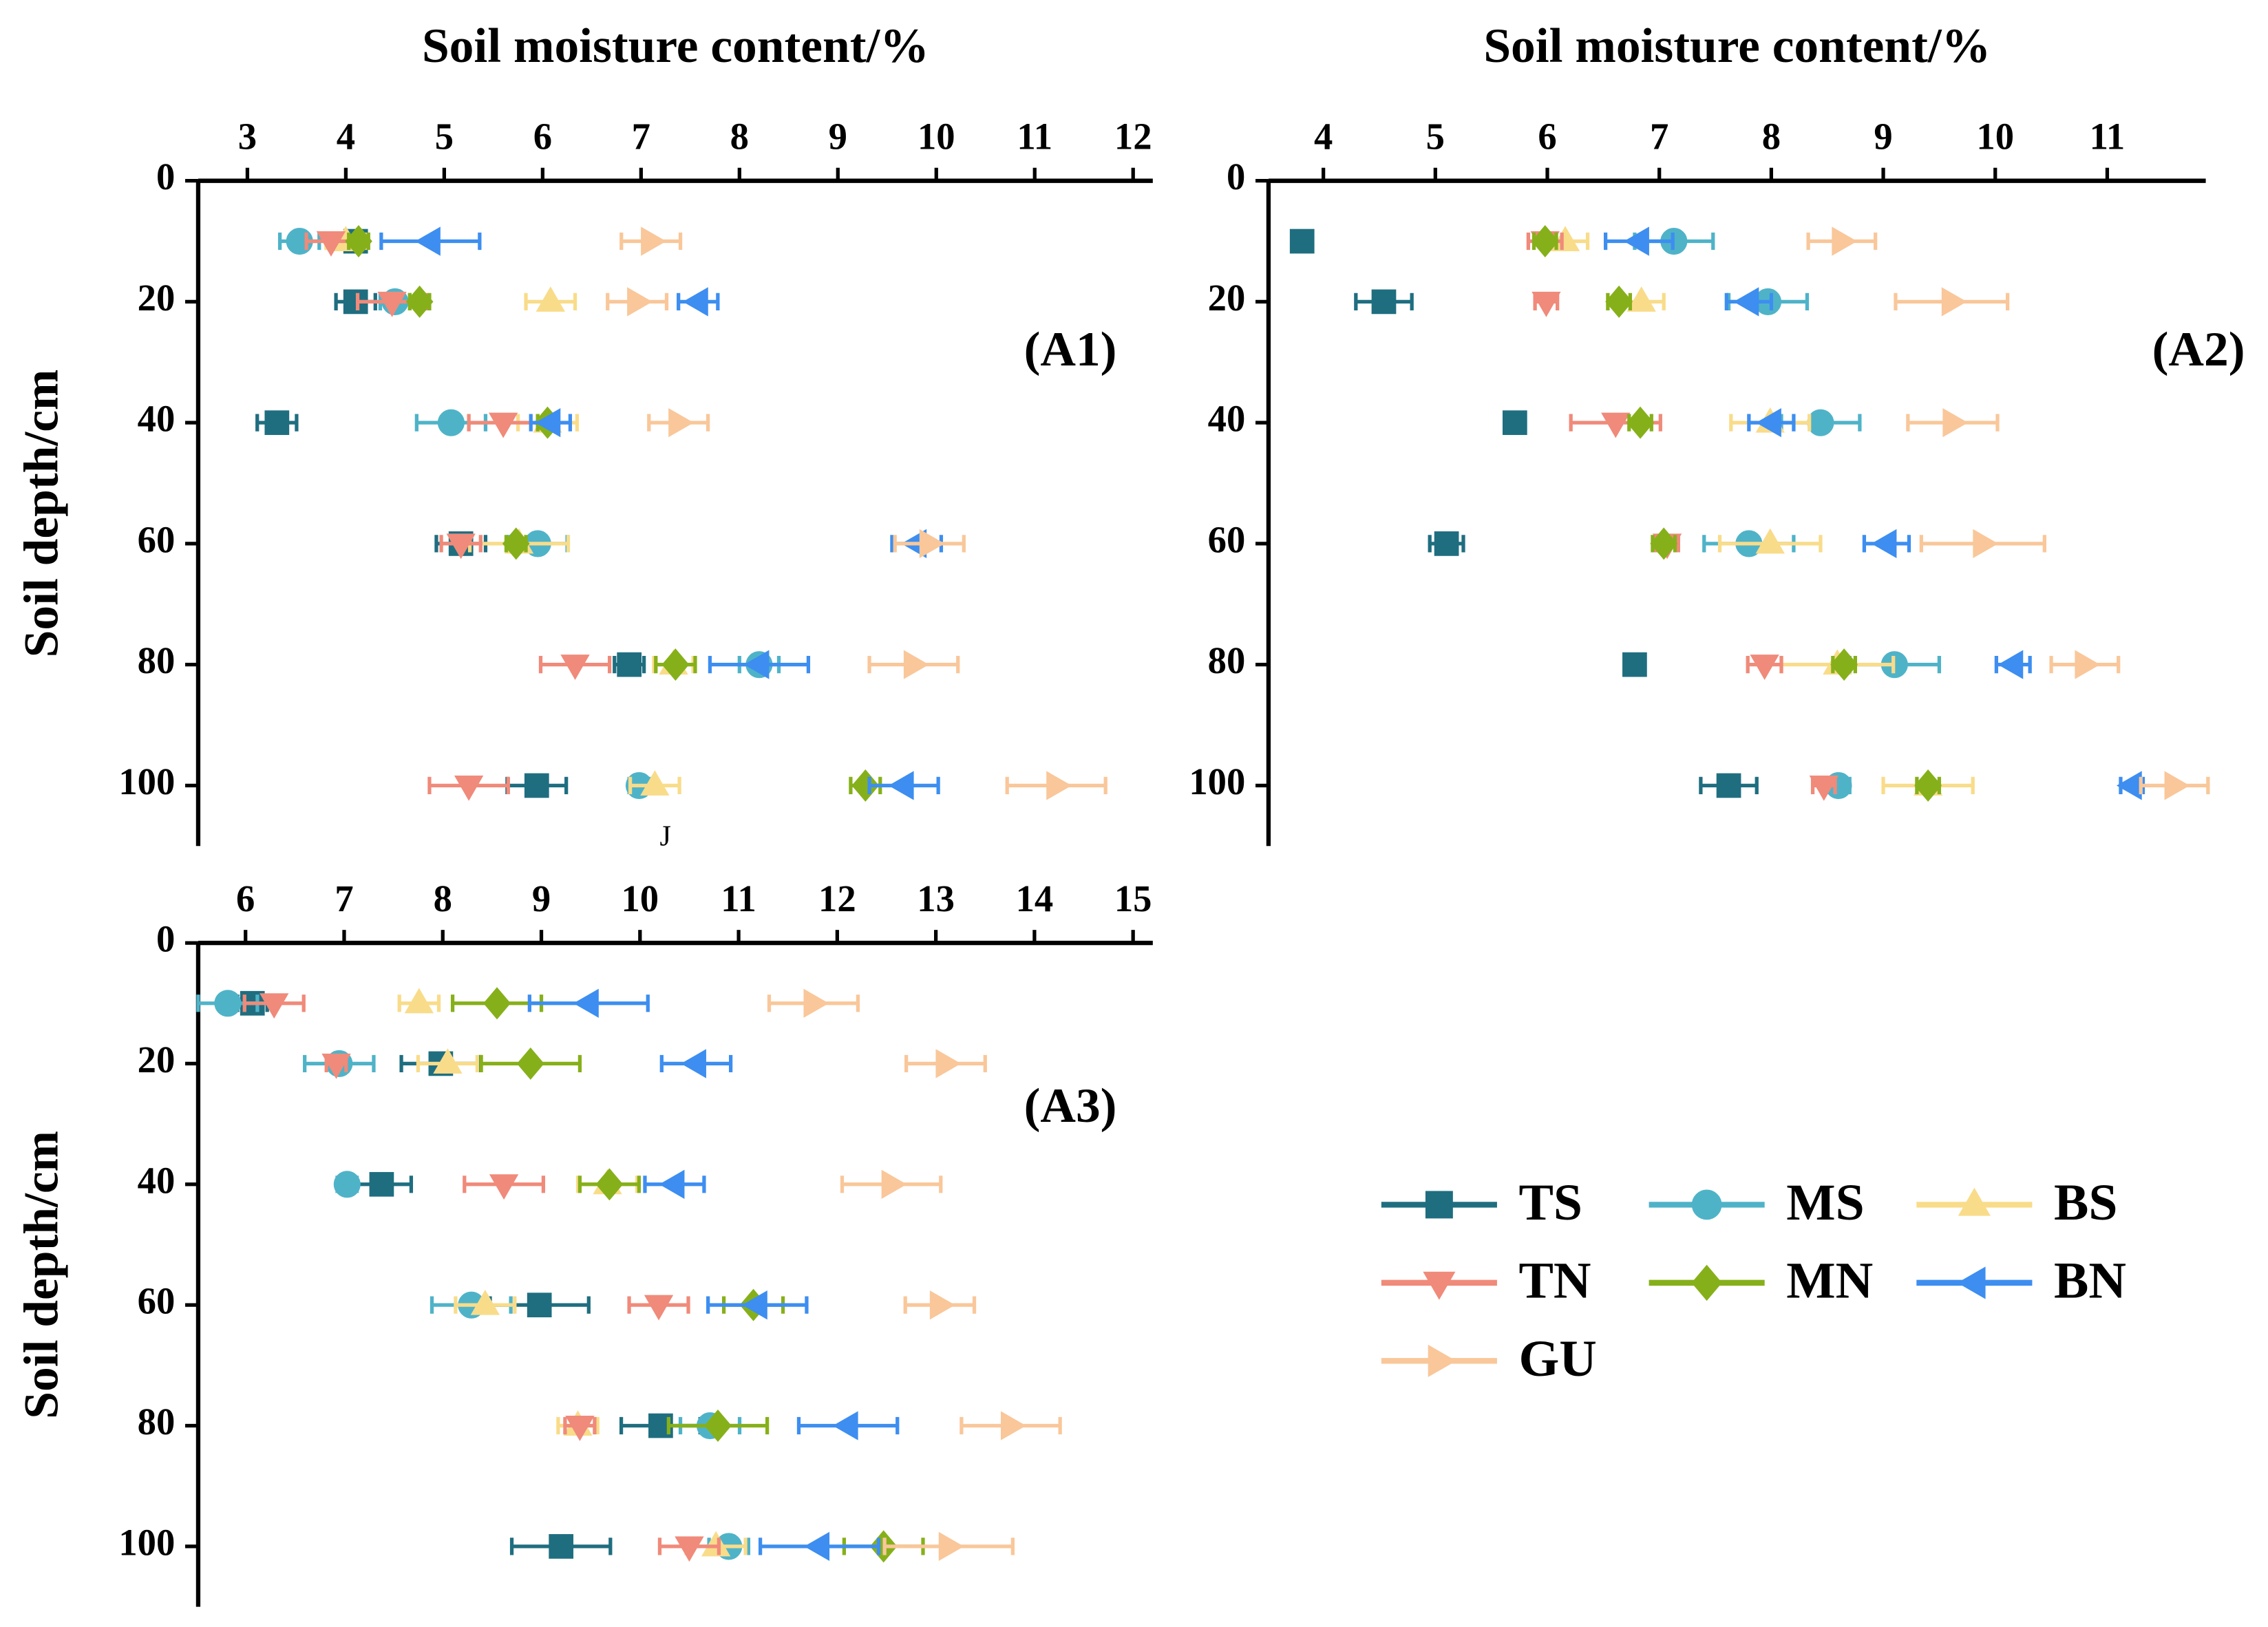 The height and width of the screenshot is (1627, 2268). I want to click on panel-label: (A3), so click(1071, 1105).